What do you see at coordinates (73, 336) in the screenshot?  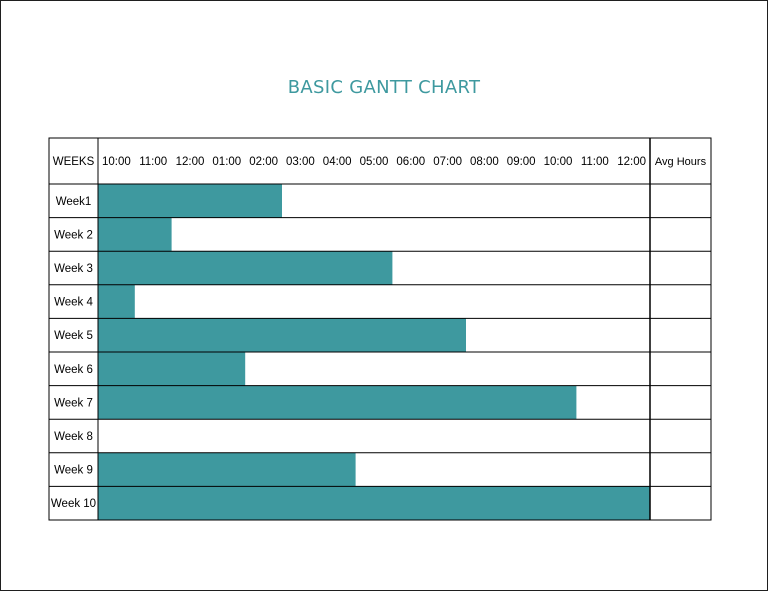 I see `week-label: Week 5` at bounding box center [73, 336].